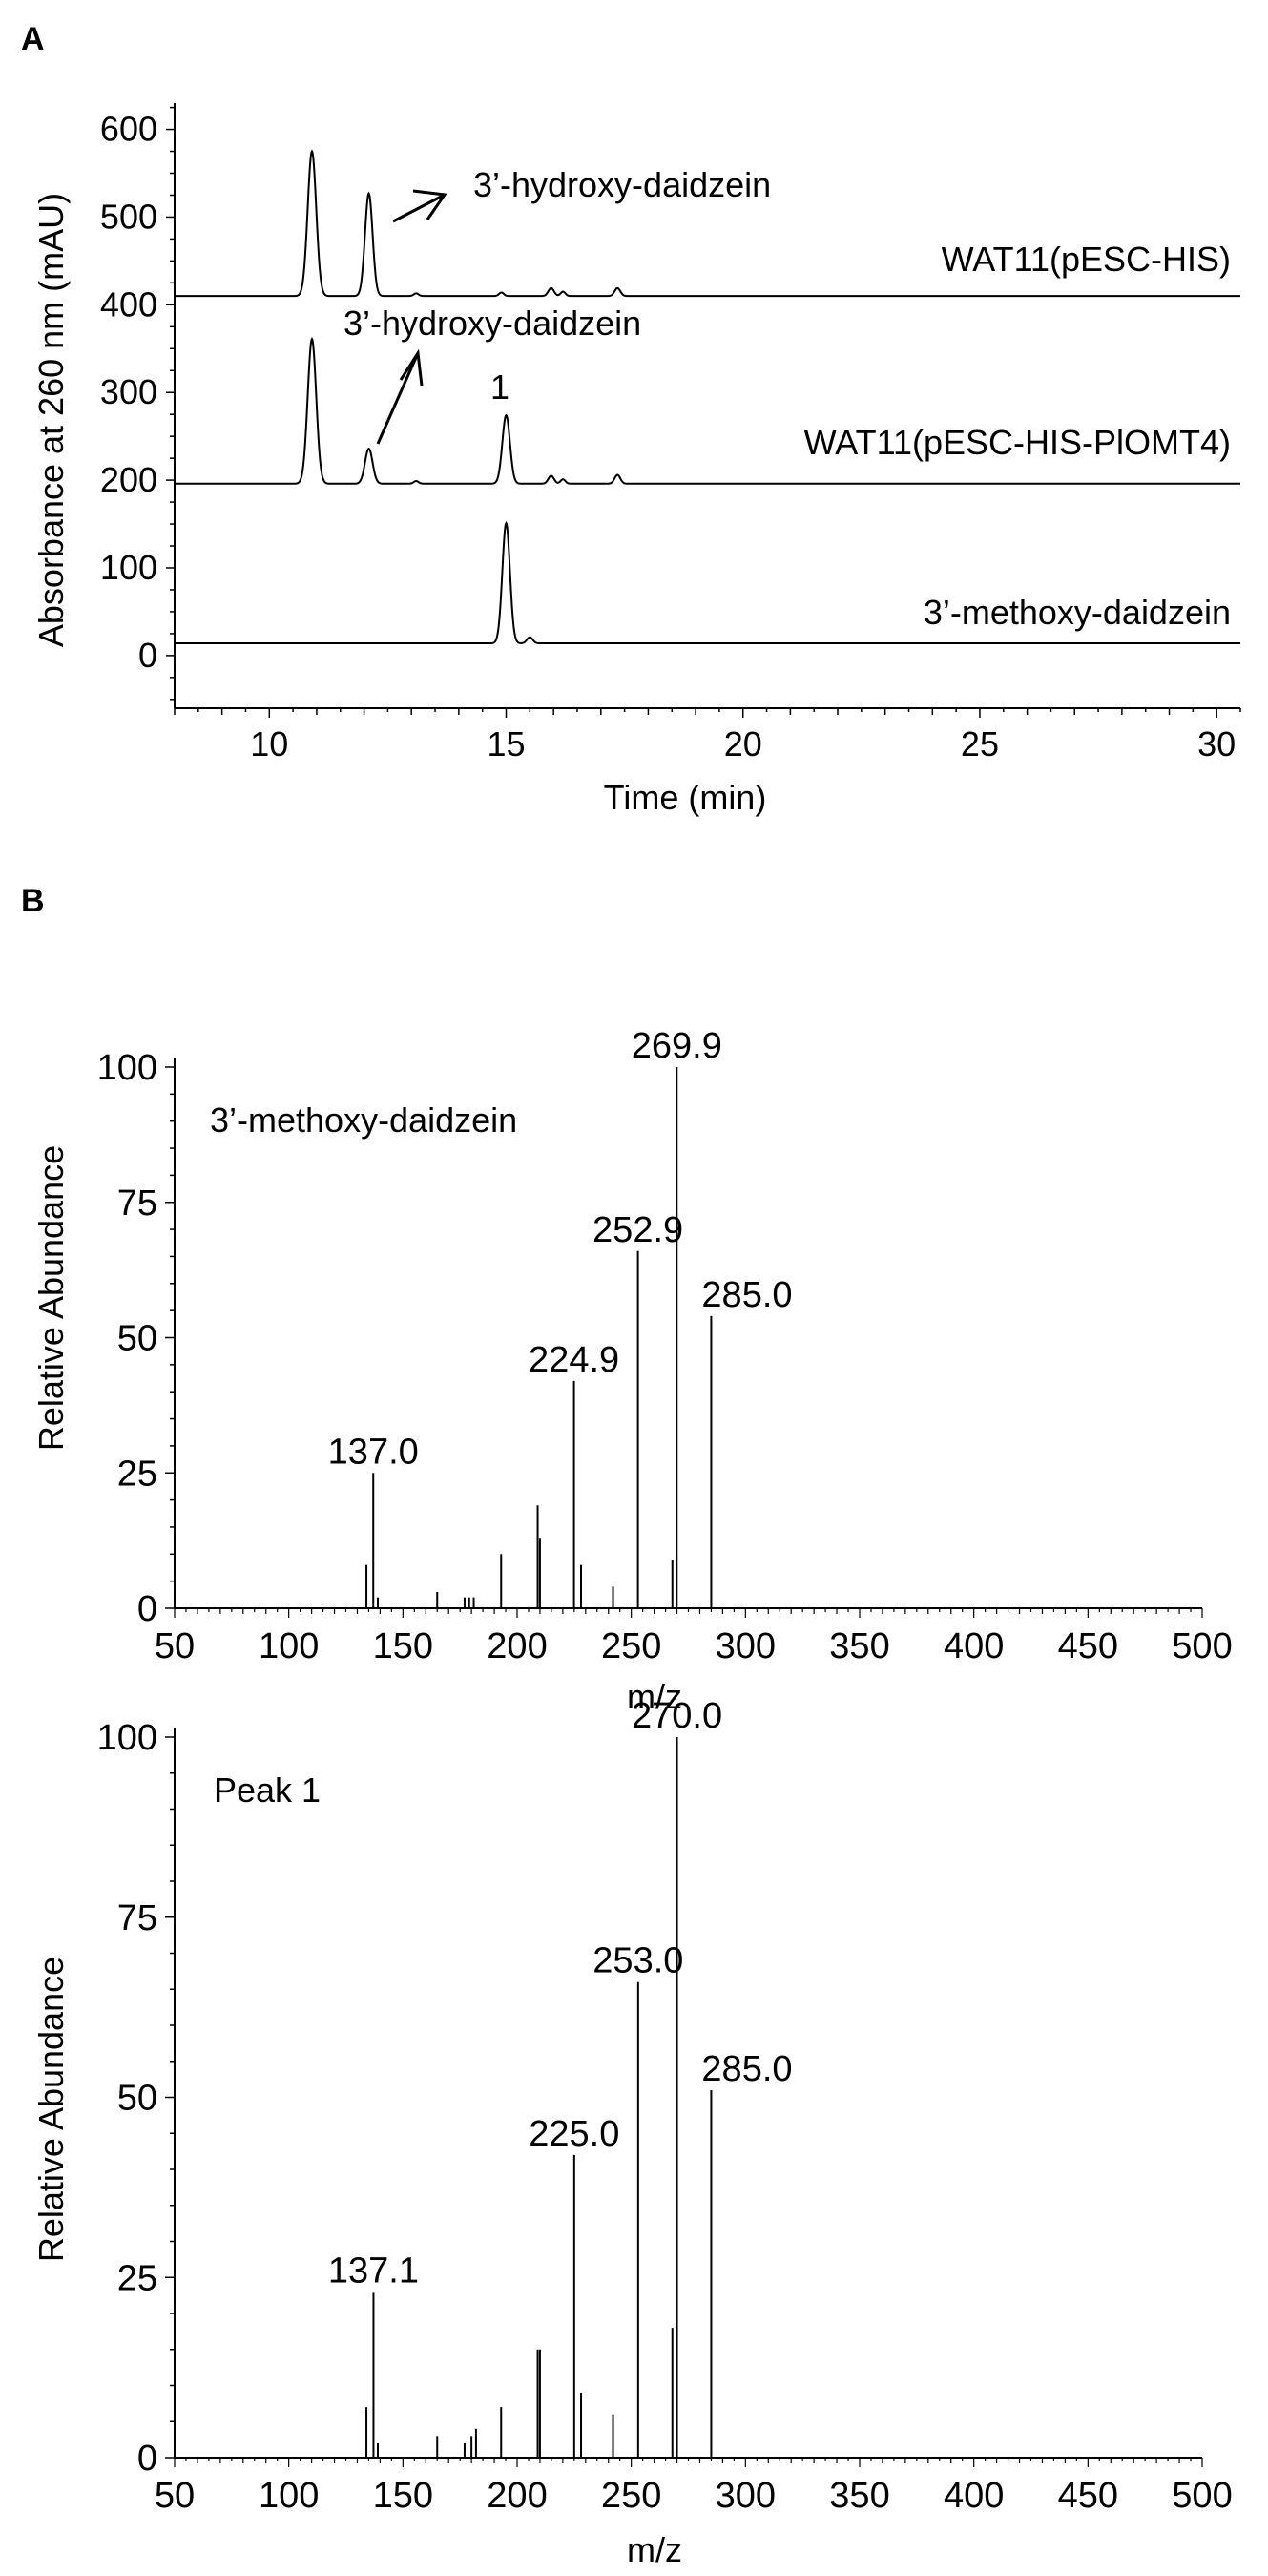  Describe the element at coordinates (654, 1696) in the screenshot. I see `mass-spectrum-top-x-axis-label: m/z` at that location.